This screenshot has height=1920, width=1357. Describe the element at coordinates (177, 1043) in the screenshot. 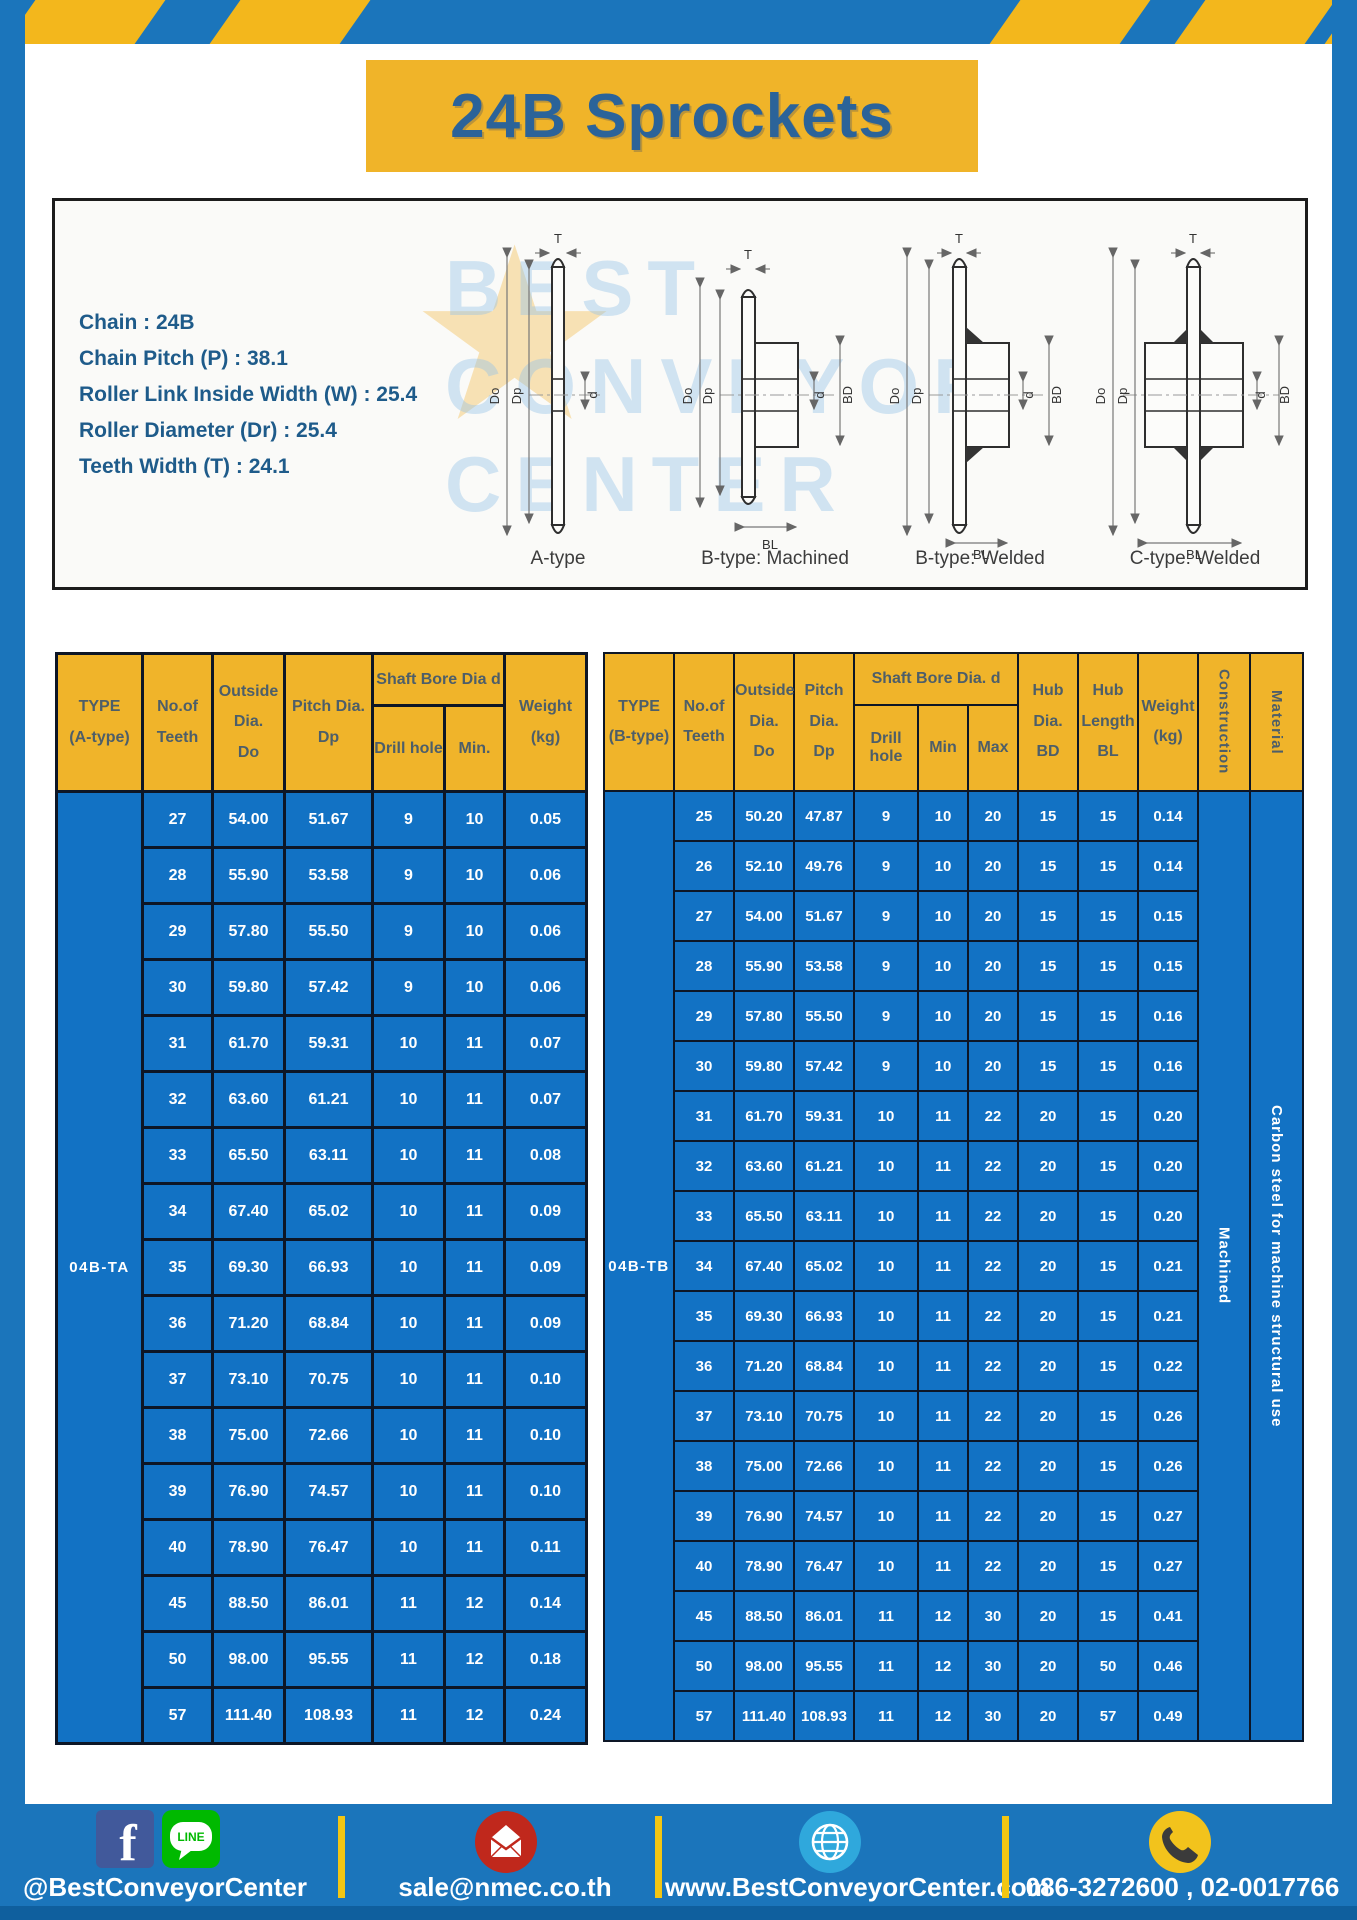

I see `table-cell: 31` at that location.